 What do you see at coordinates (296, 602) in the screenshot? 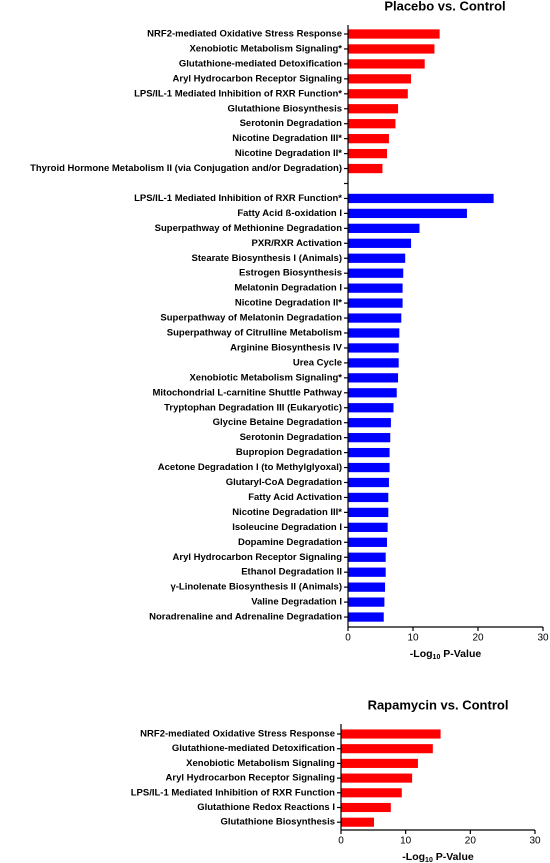
I see `y-tick-label: Valine Degradation I` at bounding box center [296, 602].